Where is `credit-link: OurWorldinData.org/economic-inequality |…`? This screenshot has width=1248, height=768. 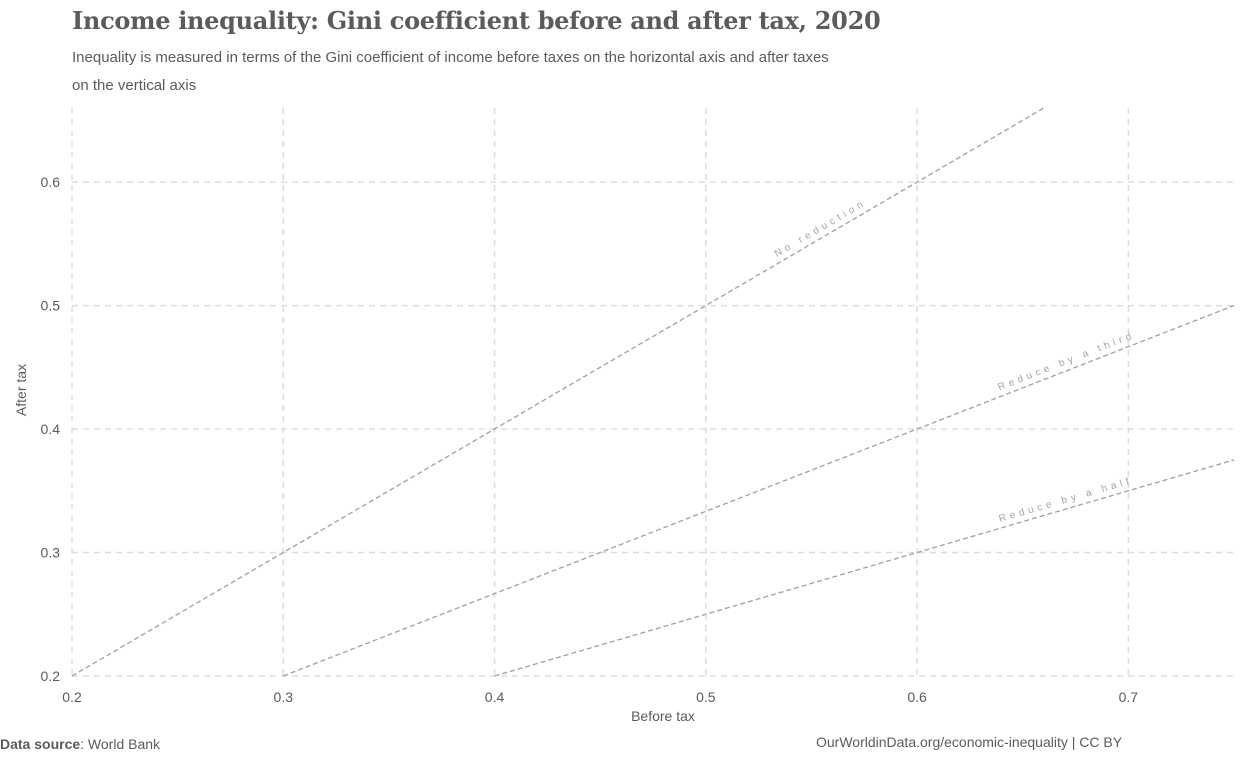 credit-link: OurWorldinData.org/economic-inequality |… is located at coordinates (969, 742).